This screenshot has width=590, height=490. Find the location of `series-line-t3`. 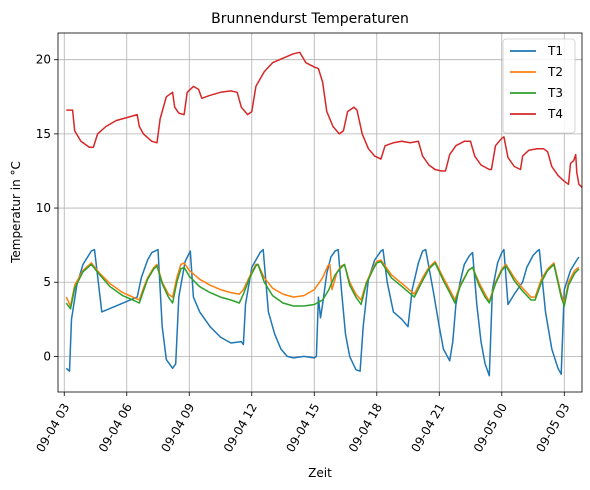

series-line-t3 is located at coordinates (322, 285).